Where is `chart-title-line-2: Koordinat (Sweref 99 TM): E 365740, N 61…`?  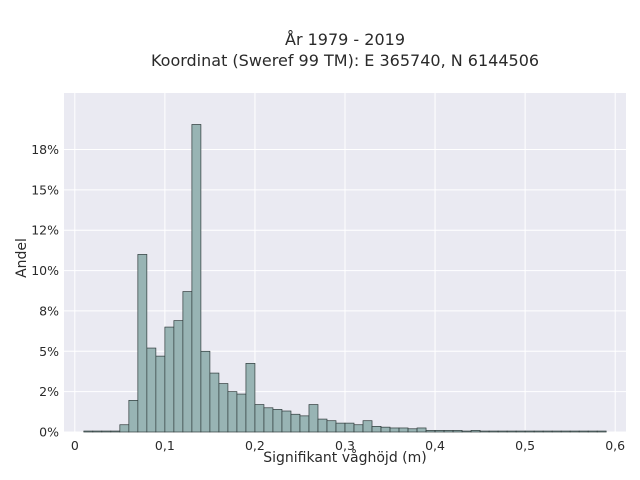 chart-title-line-2: Koordinat (Sweref 99 TM): E 365740, N 61… is located at coordinates (345, 60).